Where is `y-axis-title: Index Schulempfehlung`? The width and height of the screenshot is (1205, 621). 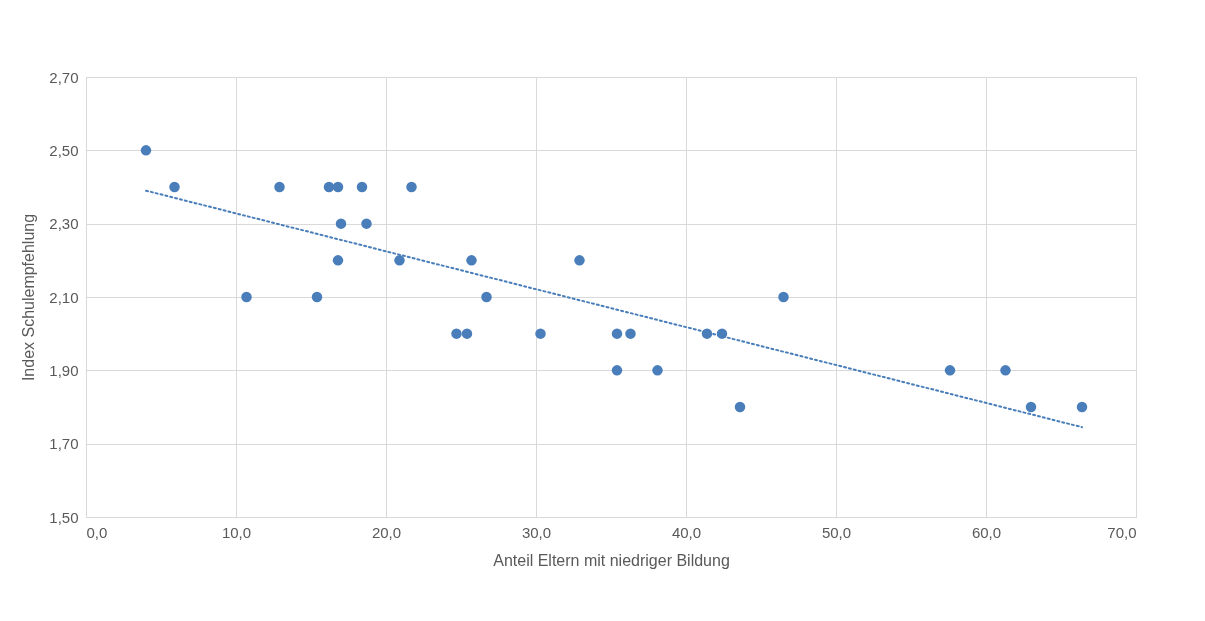
y-axis-title: Index Schulempfehlung is located at coordinates (29, 297).